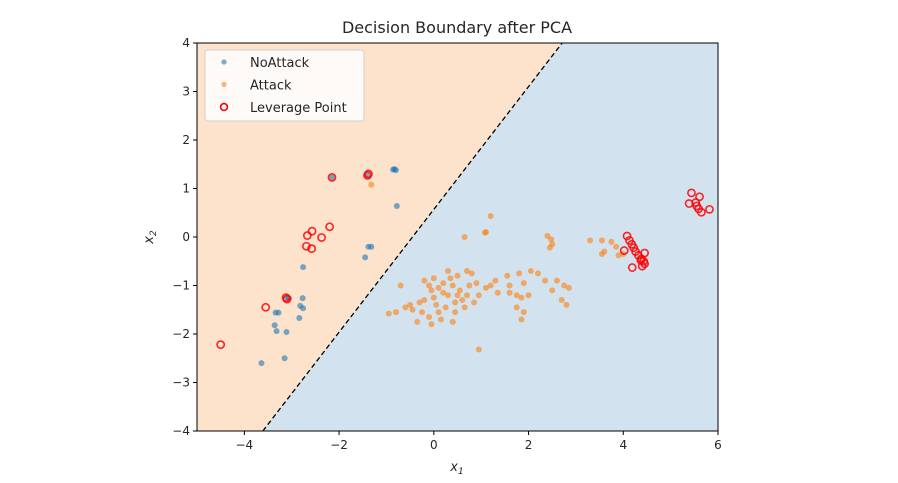 This screenshot has width=898, height=483. Describe the element at coordinates (718, 445) in the screenshot. I see `x-tick-label: 6` at that location.